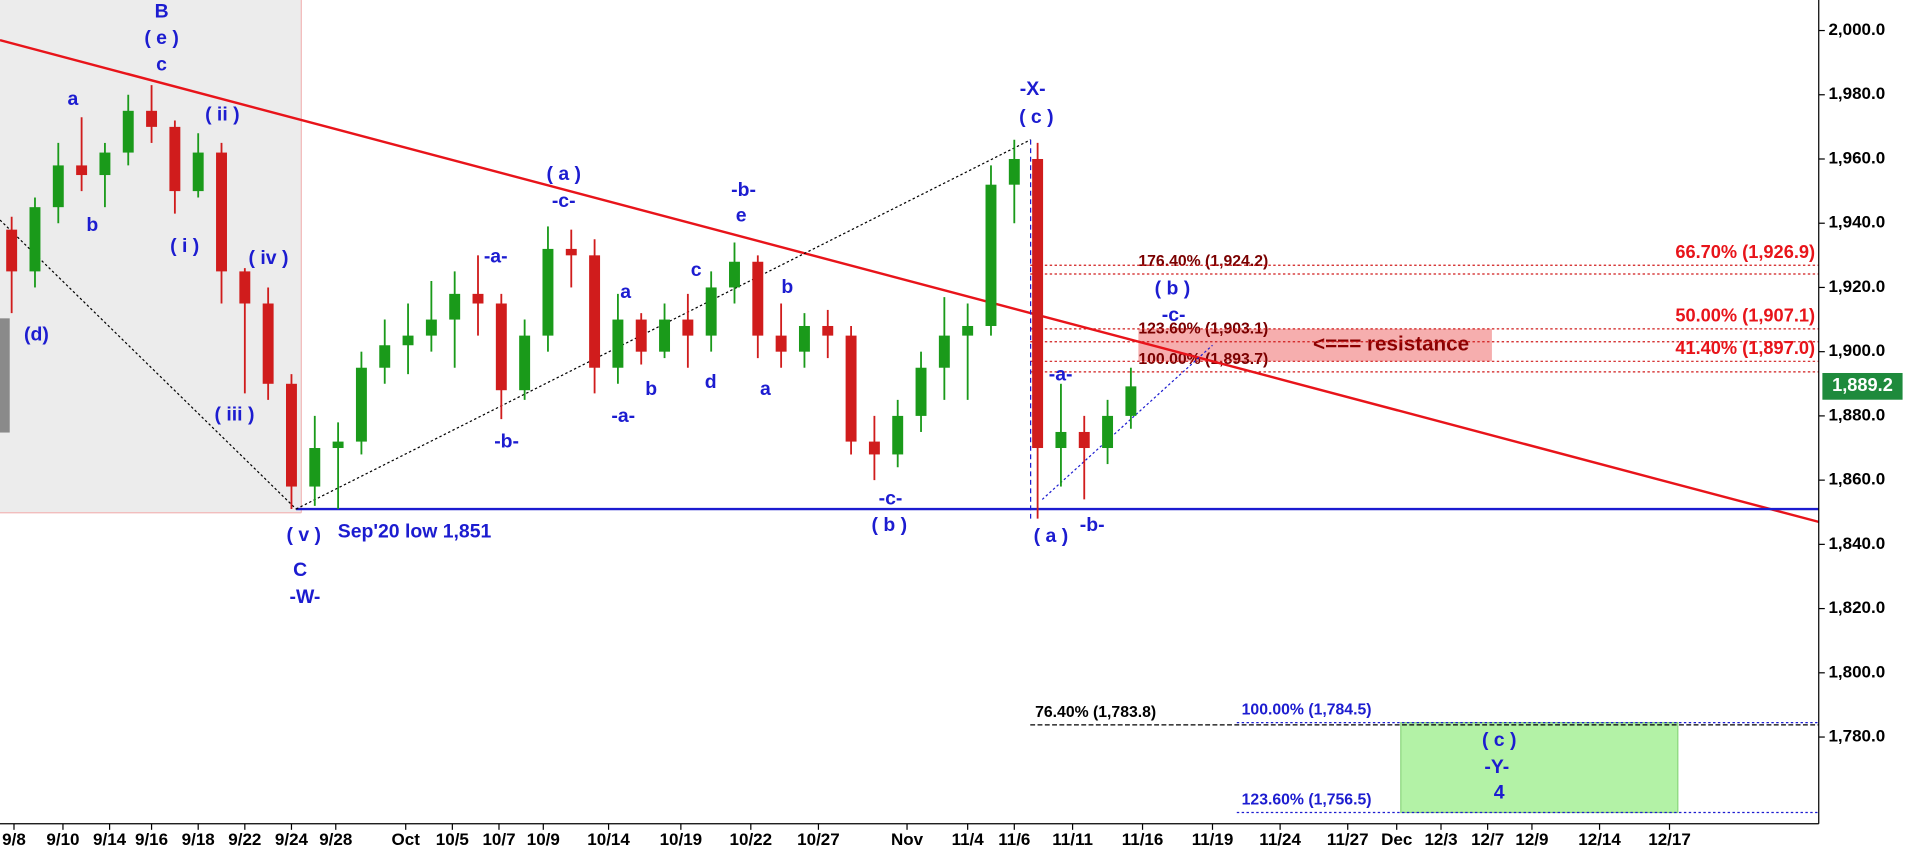 This screenshot has width=1905, height=855. Describe the element at coordinates (1856, 479) in the screenshot. I see `y-tick-label: 1,860.0` at that location.